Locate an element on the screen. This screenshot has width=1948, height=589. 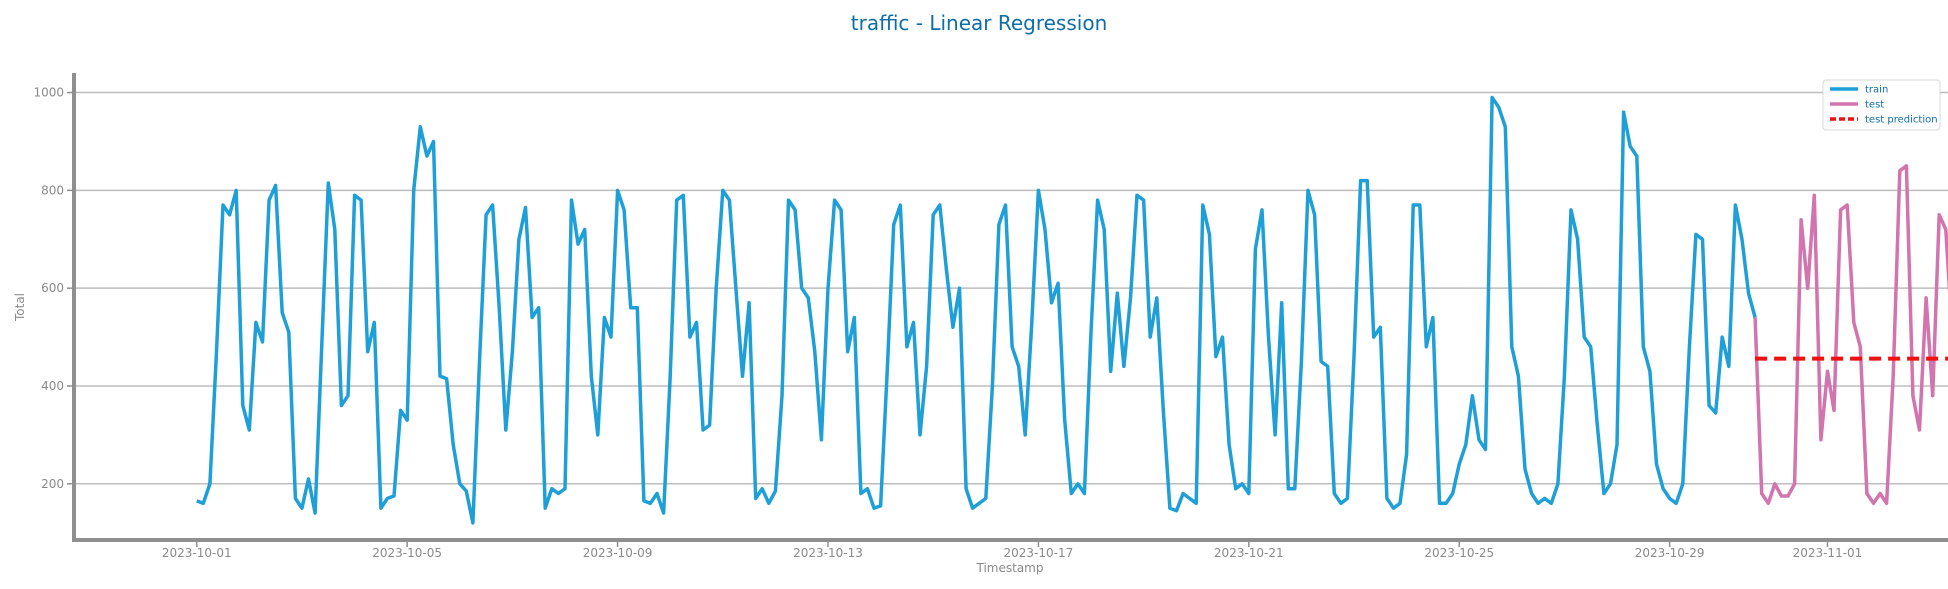
x-axis-label: Timestamp is located at coordinates (1010, 568).